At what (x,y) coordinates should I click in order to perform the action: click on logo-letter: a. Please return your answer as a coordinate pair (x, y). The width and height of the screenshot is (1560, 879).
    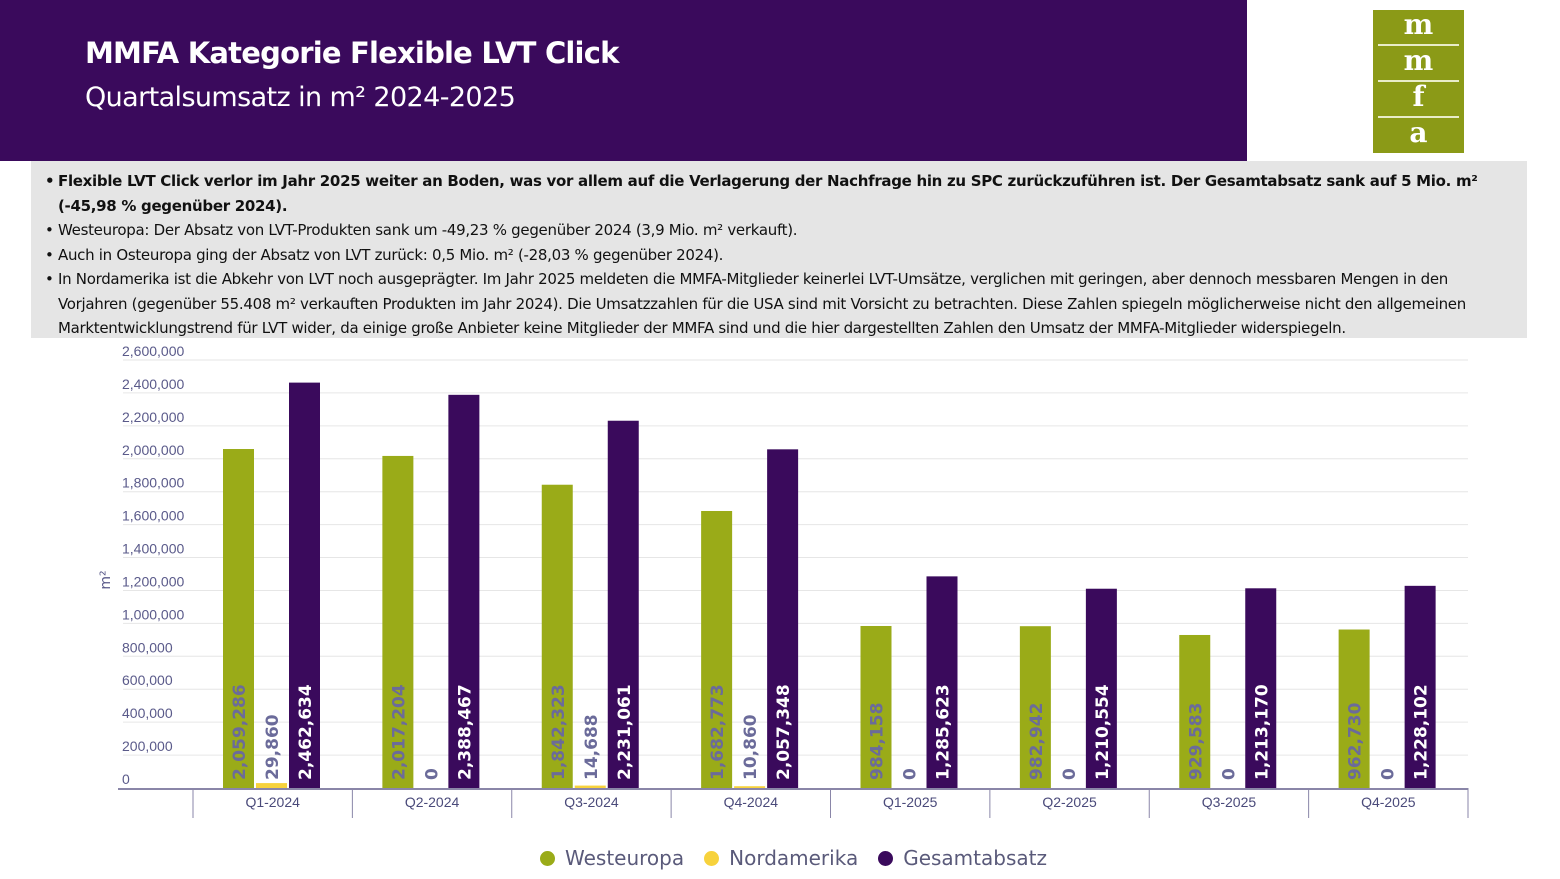
    Looking at the image, I should click on (1418, 132).